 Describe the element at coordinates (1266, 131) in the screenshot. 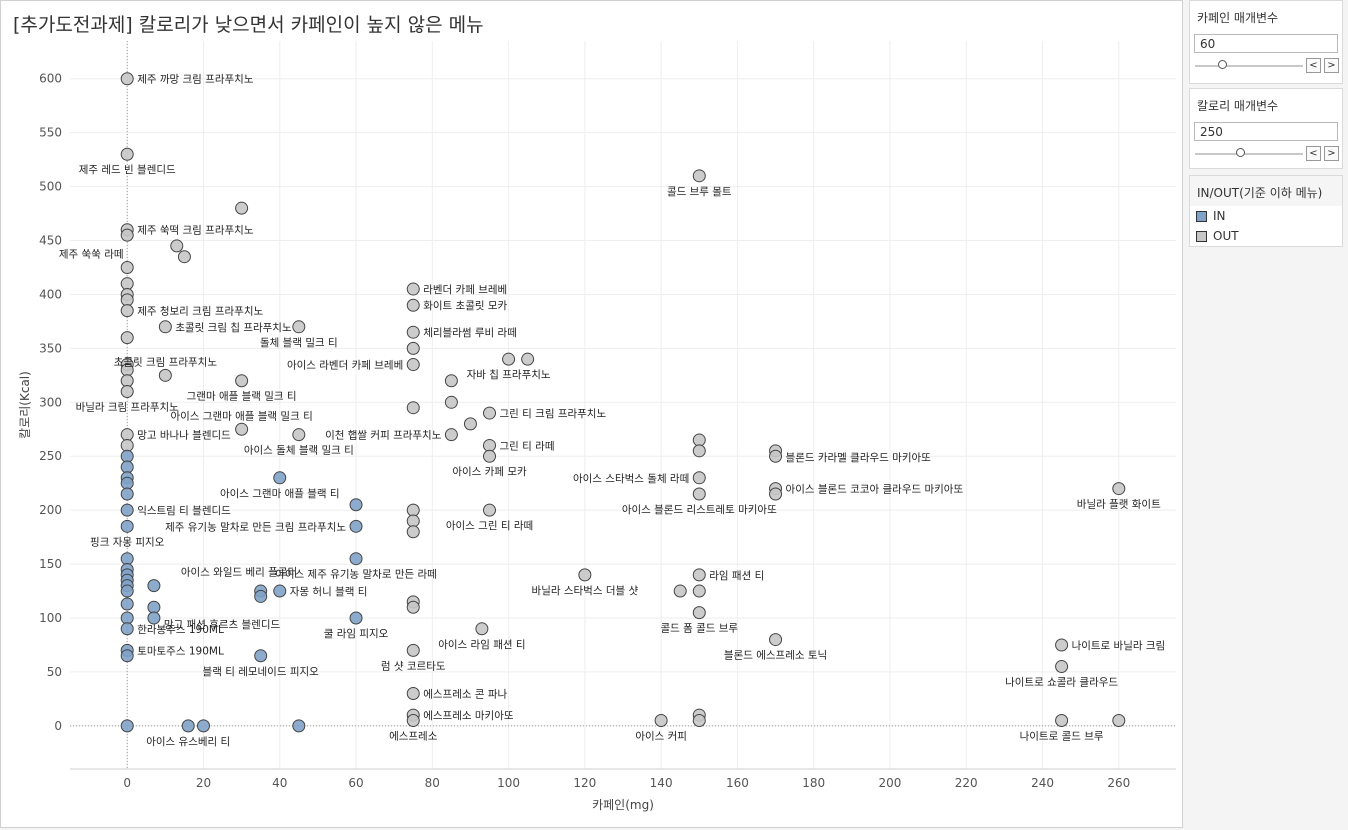

I see `calorie-parameter-input` at that location.